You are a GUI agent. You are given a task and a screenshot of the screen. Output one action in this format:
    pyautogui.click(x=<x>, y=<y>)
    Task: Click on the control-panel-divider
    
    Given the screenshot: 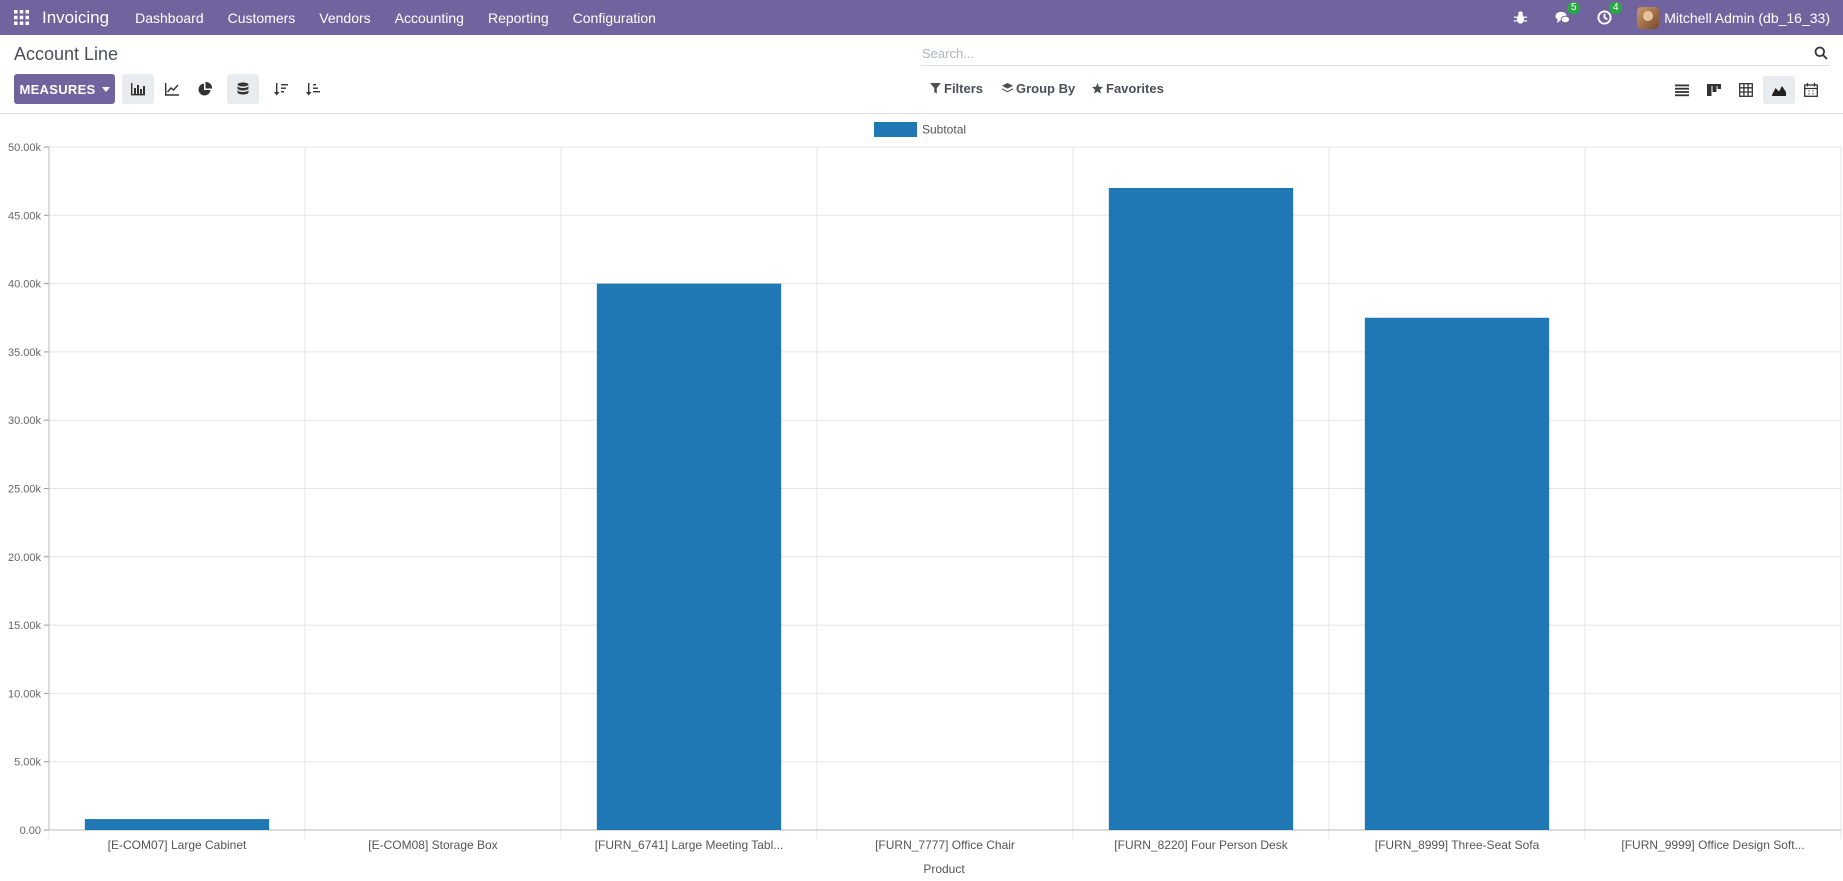 What is the action you would take?
    pyautogui.click(x=921, y=113)
    